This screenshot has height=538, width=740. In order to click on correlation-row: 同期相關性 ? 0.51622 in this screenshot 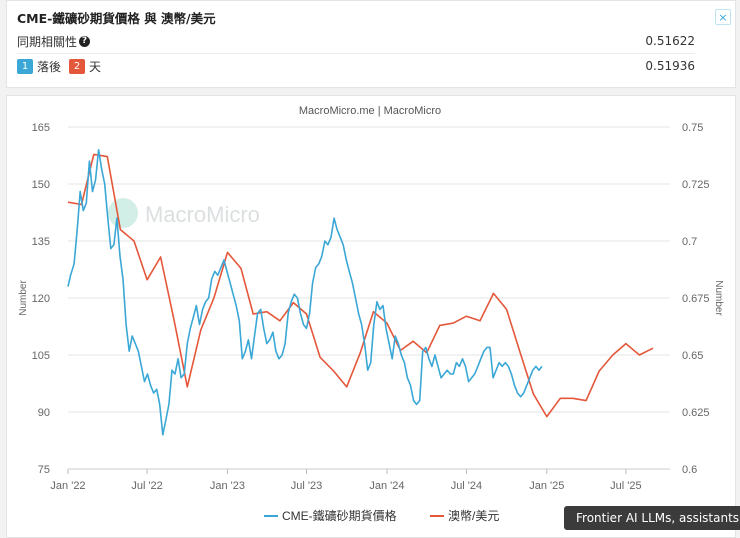, I will do `click(356, 41)`.